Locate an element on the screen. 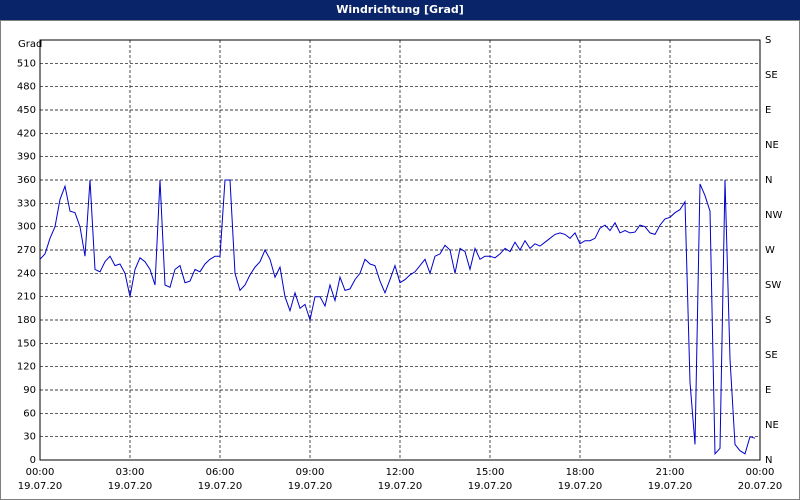 The image size is (800, 500). y-tick-label: 420 is located at coordinates (26, 133).